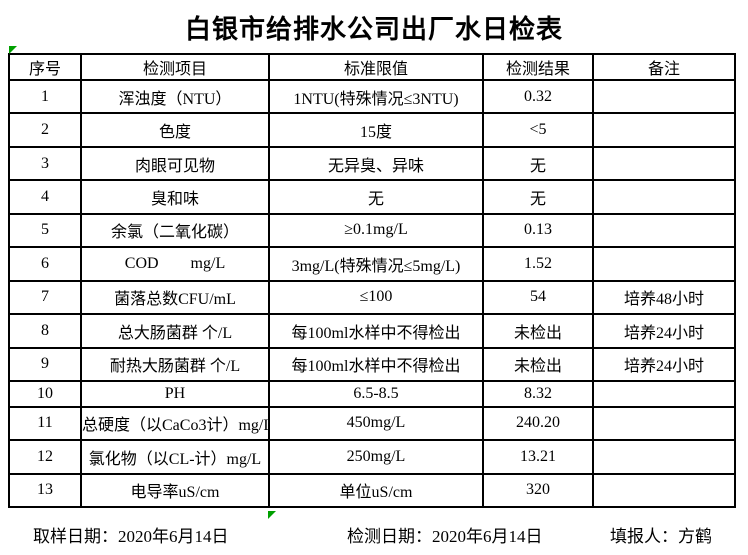 The image size is (748, 555). Describe the element at coordinates (45, 331) in the screenshot. I see `serial-cell: 8` at that location.